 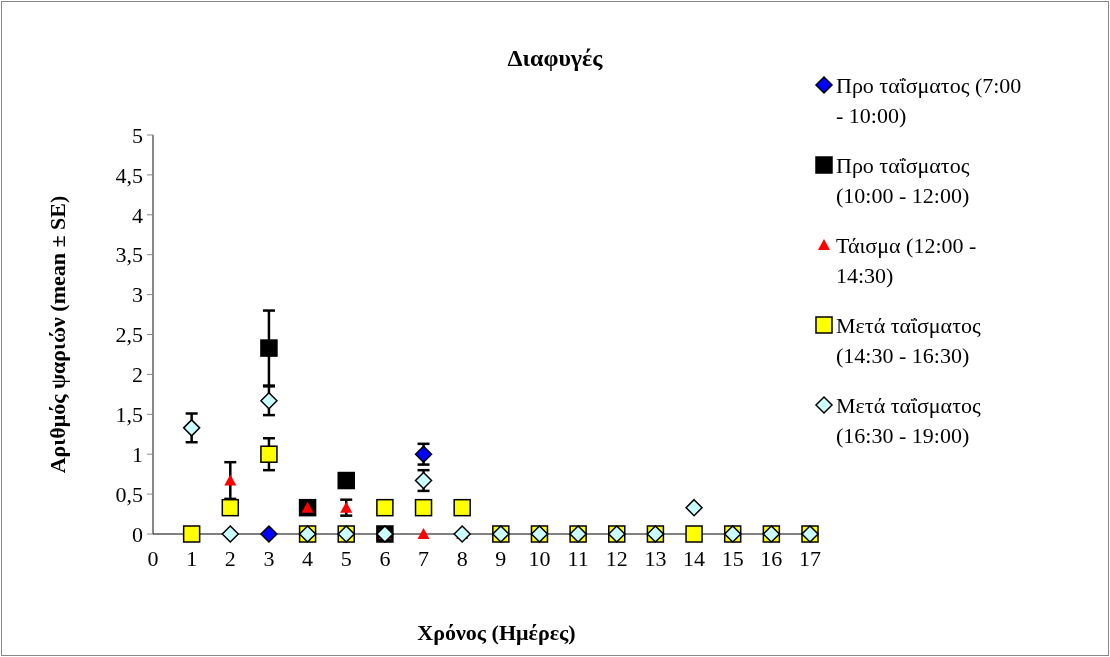 What do you see at coordinates (129, 335) in the screenshot?
I see `y-tick-label: 2,5` at bounding box center [129, 335].